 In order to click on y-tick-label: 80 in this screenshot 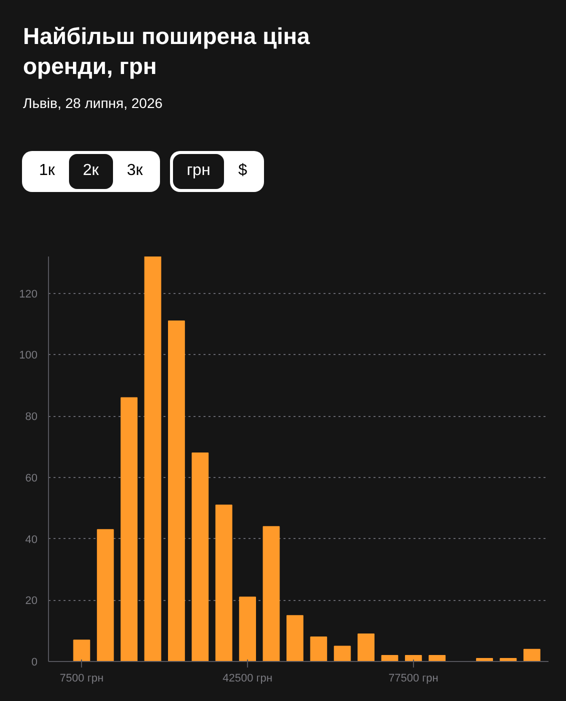, I will do `click(31, 417)`.